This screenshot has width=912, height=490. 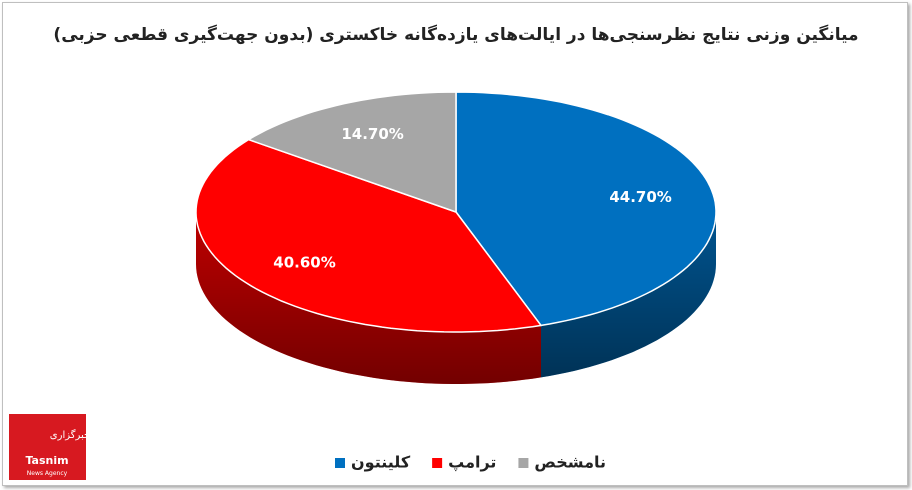 I want to click on value-label: 40.60%, so click(x=304, y=262).